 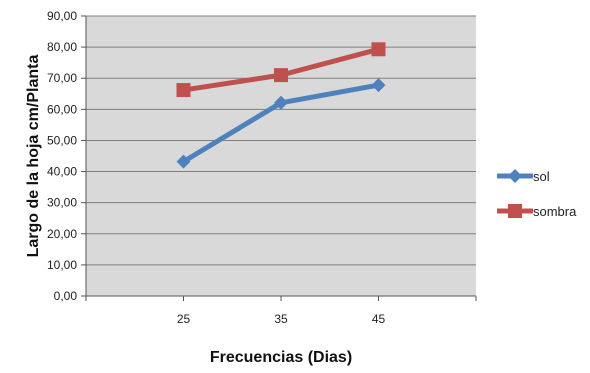 I want to click on series-lines, so click(x=281, y=105).